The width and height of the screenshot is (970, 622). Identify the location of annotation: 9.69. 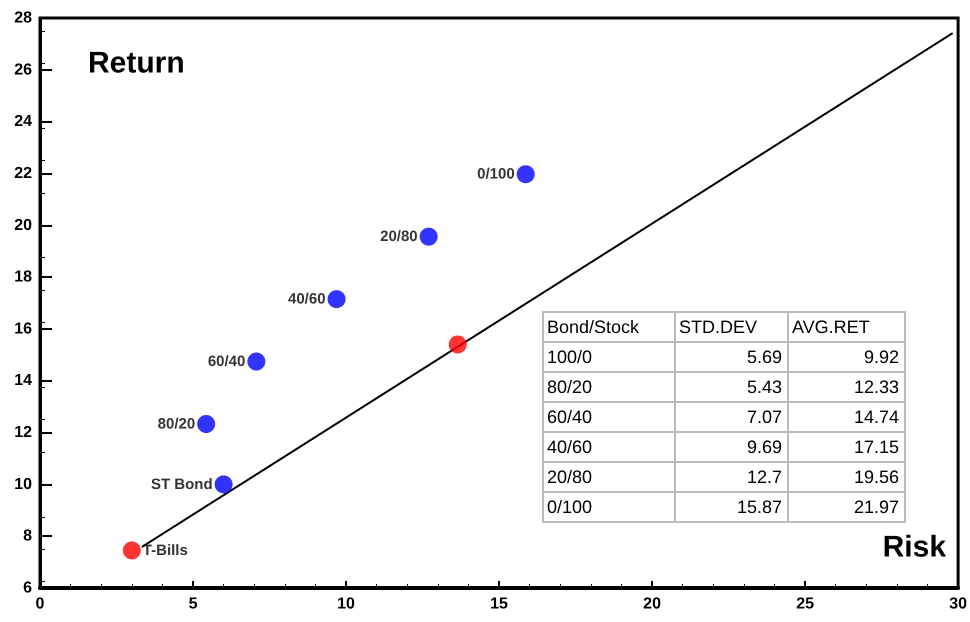
(764, 447).